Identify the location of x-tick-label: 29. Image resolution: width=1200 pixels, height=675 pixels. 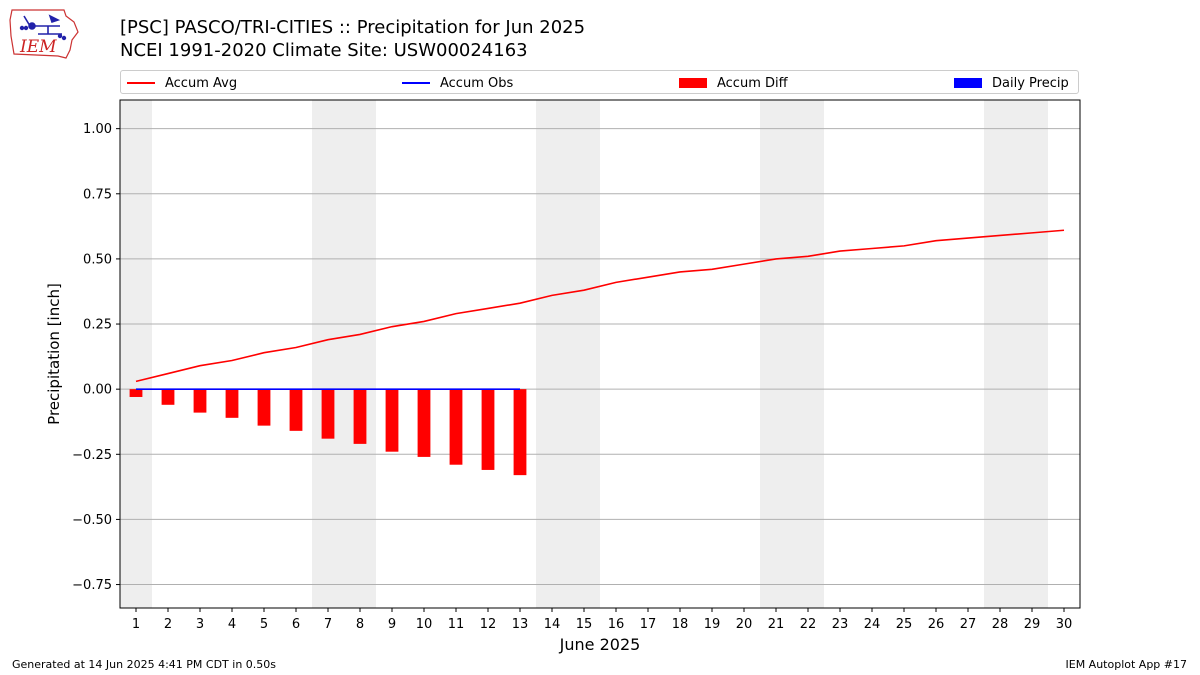
(1032, 624).